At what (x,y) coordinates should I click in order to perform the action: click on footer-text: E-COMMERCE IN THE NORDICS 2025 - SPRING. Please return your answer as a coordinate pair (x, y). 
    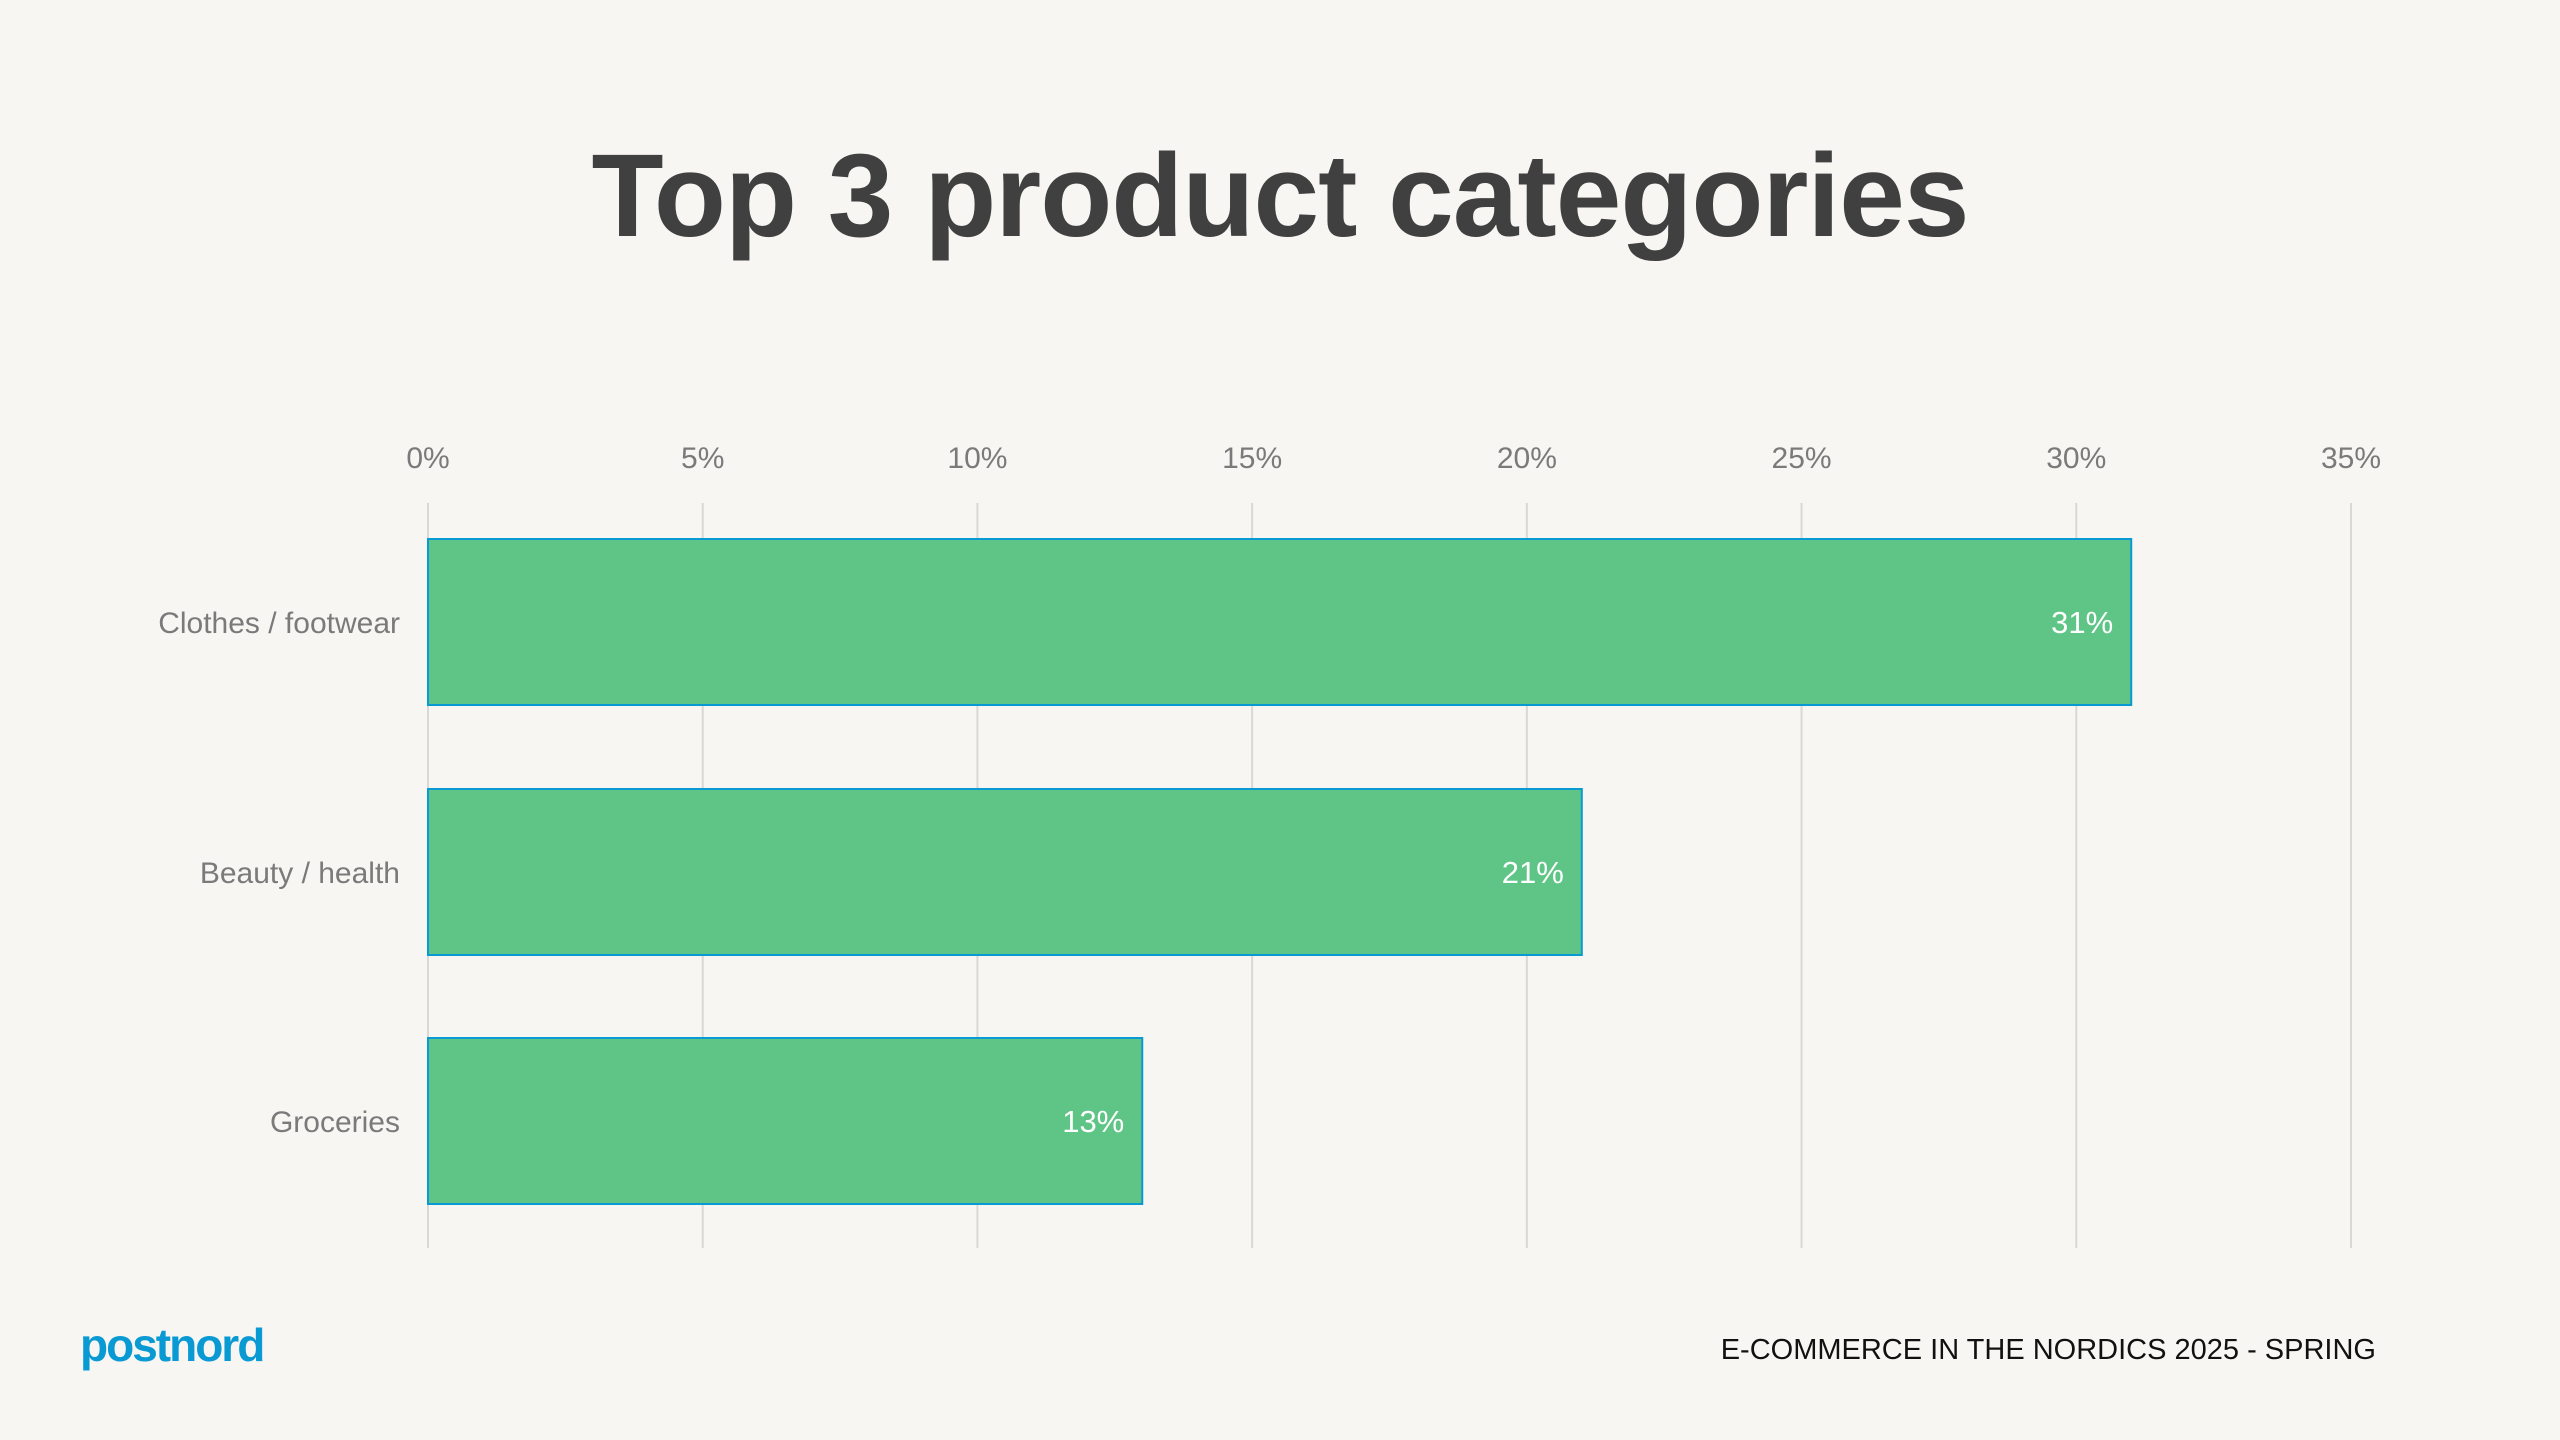
    Looking at the image, I should click on (2048, 1350).